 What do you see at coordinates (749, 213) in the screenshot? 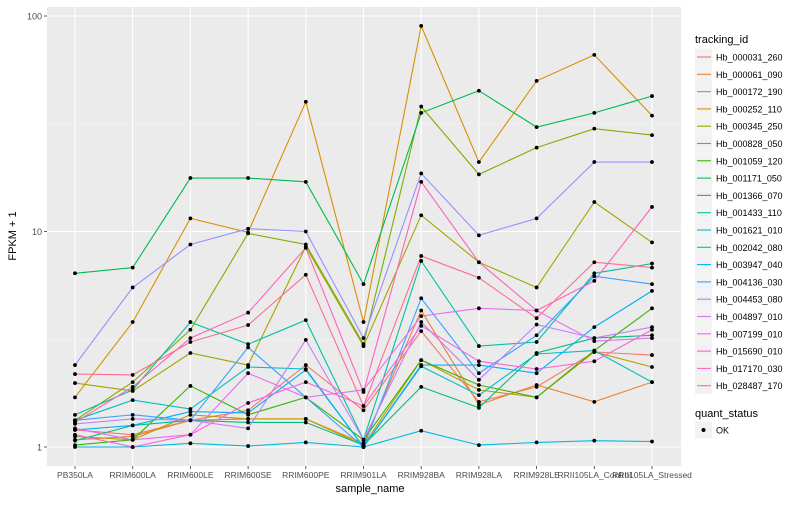
I see `legend-label: Hb_001433_110` at bounding box center [749, 213].